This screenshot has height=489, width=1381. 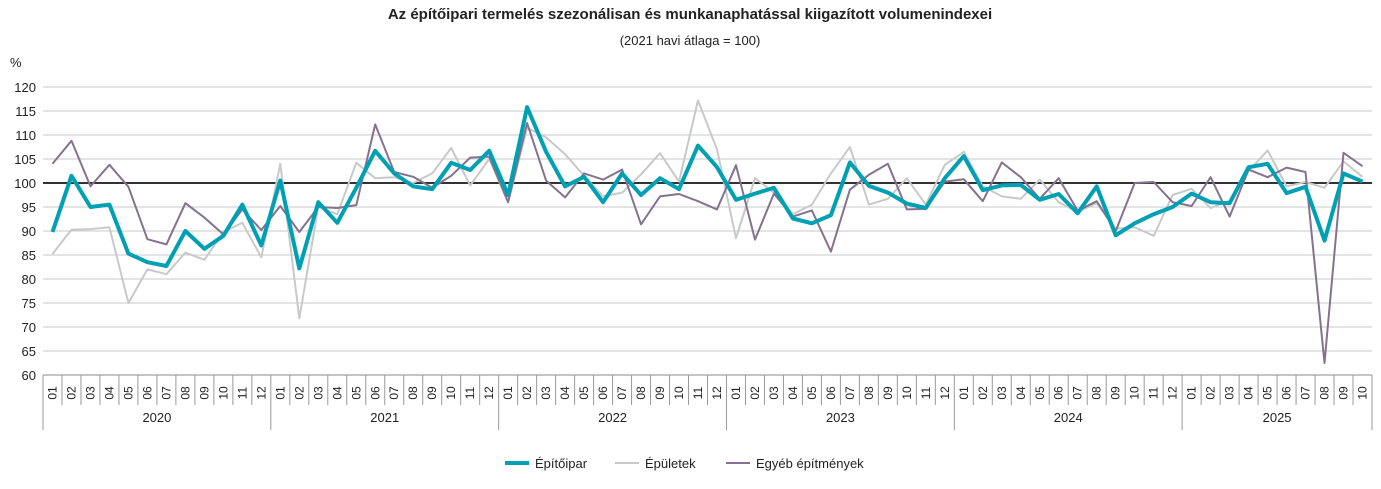 What do you see at coordinates (384, 417) in the screenshot?
I see `year-label: 2021` at bounding box center [384, 417].